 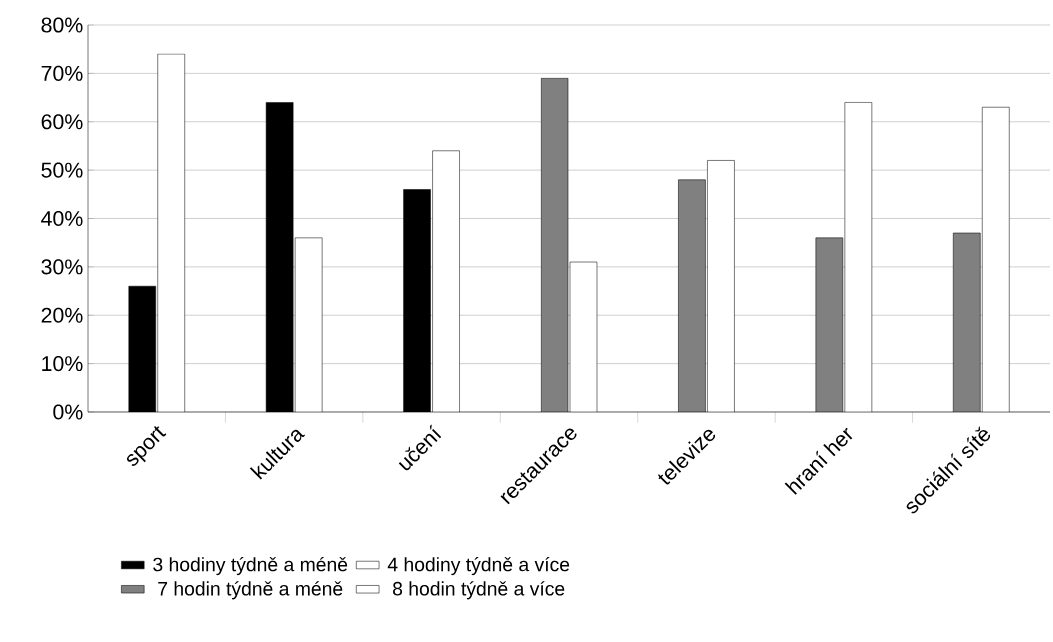 What do you see at coordinates (68, 412) in the screenshot?
I see `y-tick-label: 0%` at bounding box center [68, 412].